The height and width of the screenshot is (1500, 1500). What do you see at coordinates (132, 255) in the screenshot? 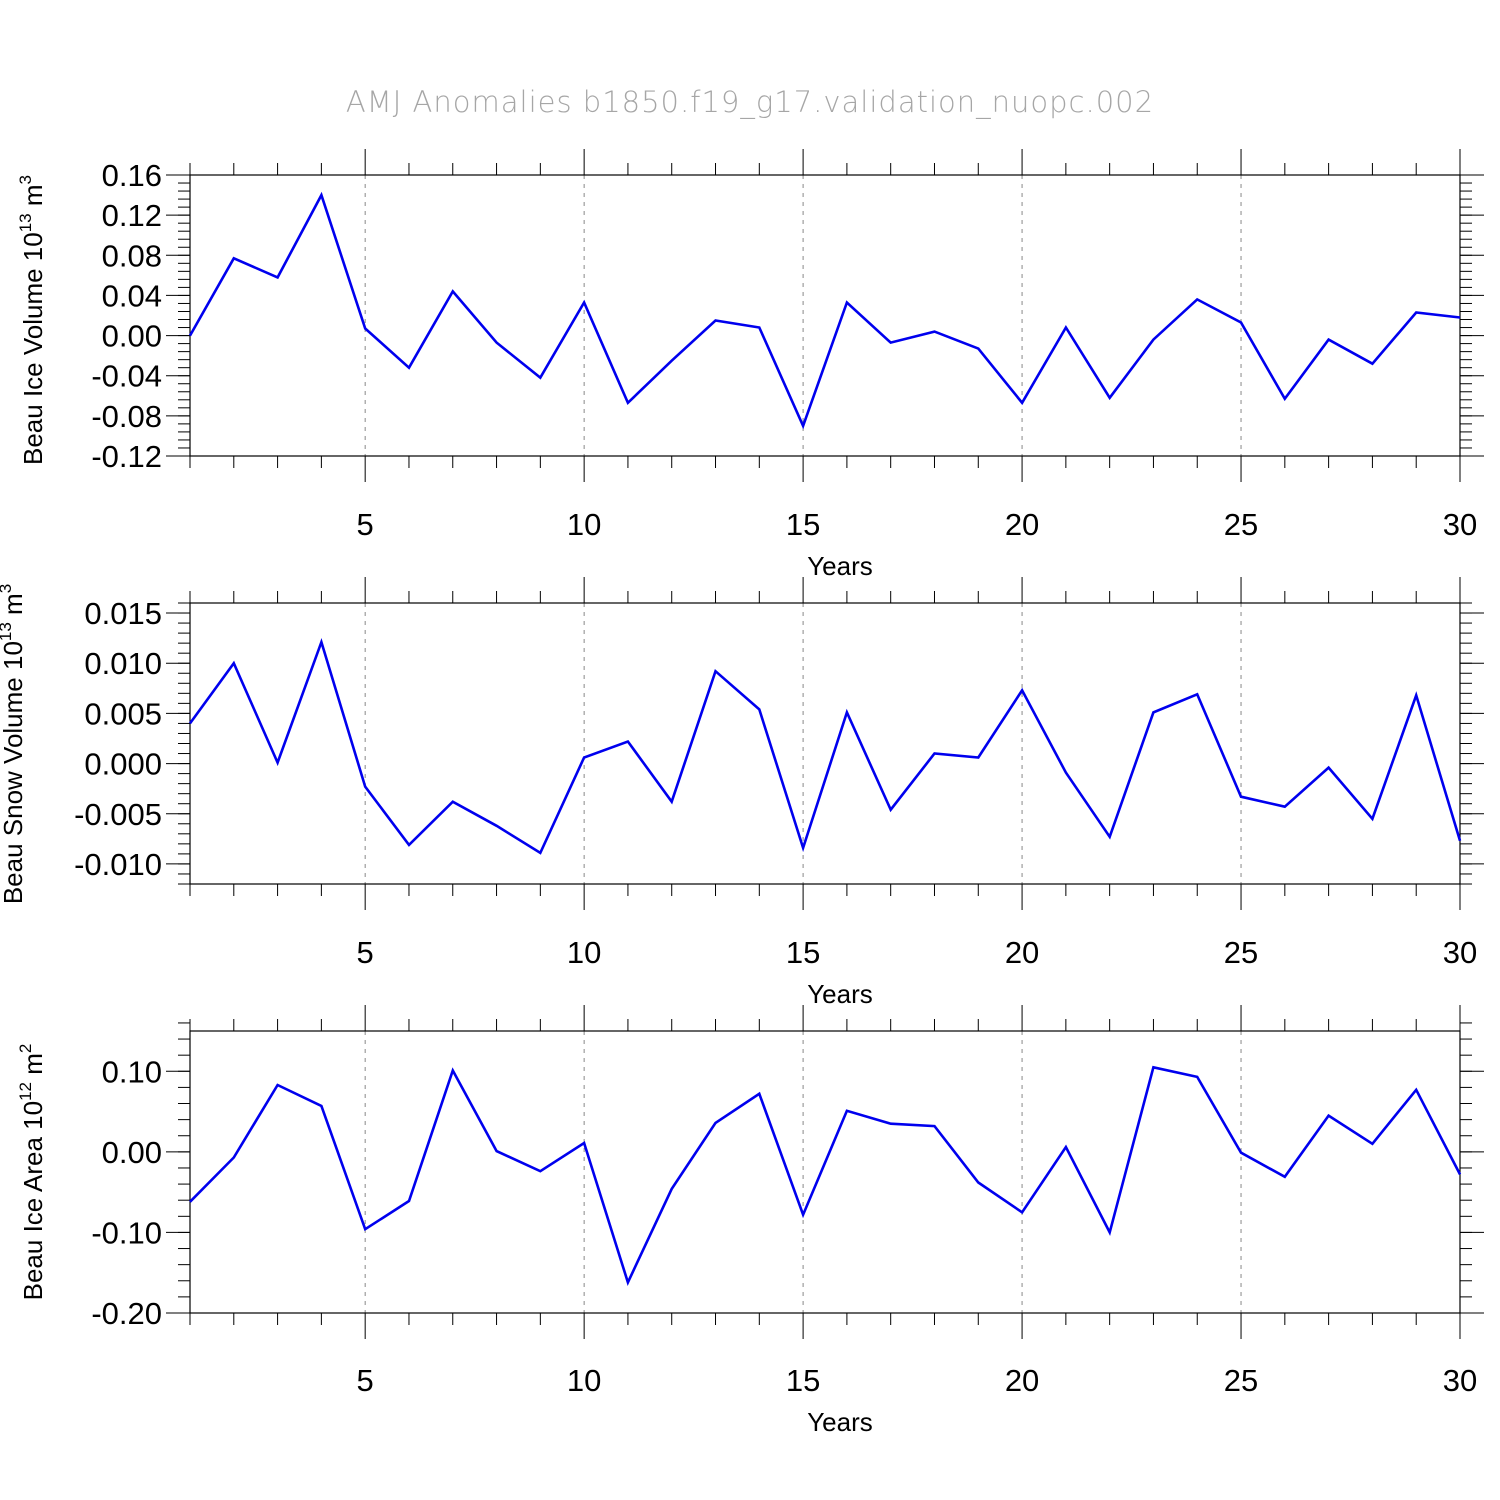
I see `y-tick-label: 0.08` at bounding box center [132, 255].